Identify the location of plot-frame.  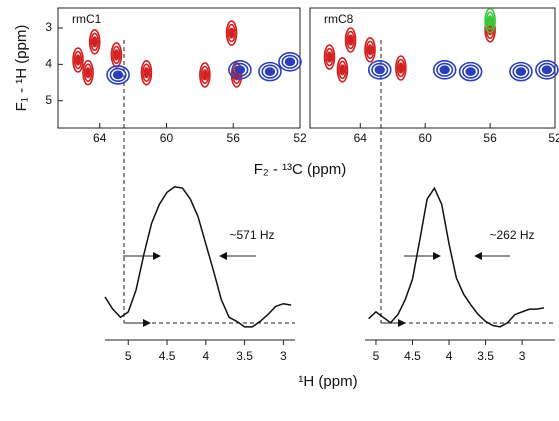
(179, 68).